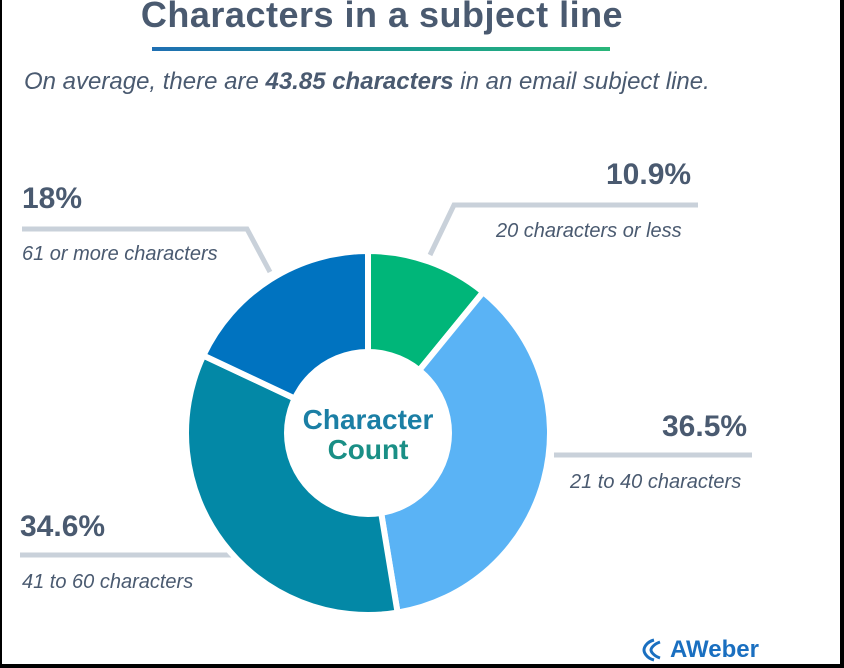  Describe the element at coordinates (382, 17) in the screenshot. I see `chart-title: Characters in a subject line` at that location.